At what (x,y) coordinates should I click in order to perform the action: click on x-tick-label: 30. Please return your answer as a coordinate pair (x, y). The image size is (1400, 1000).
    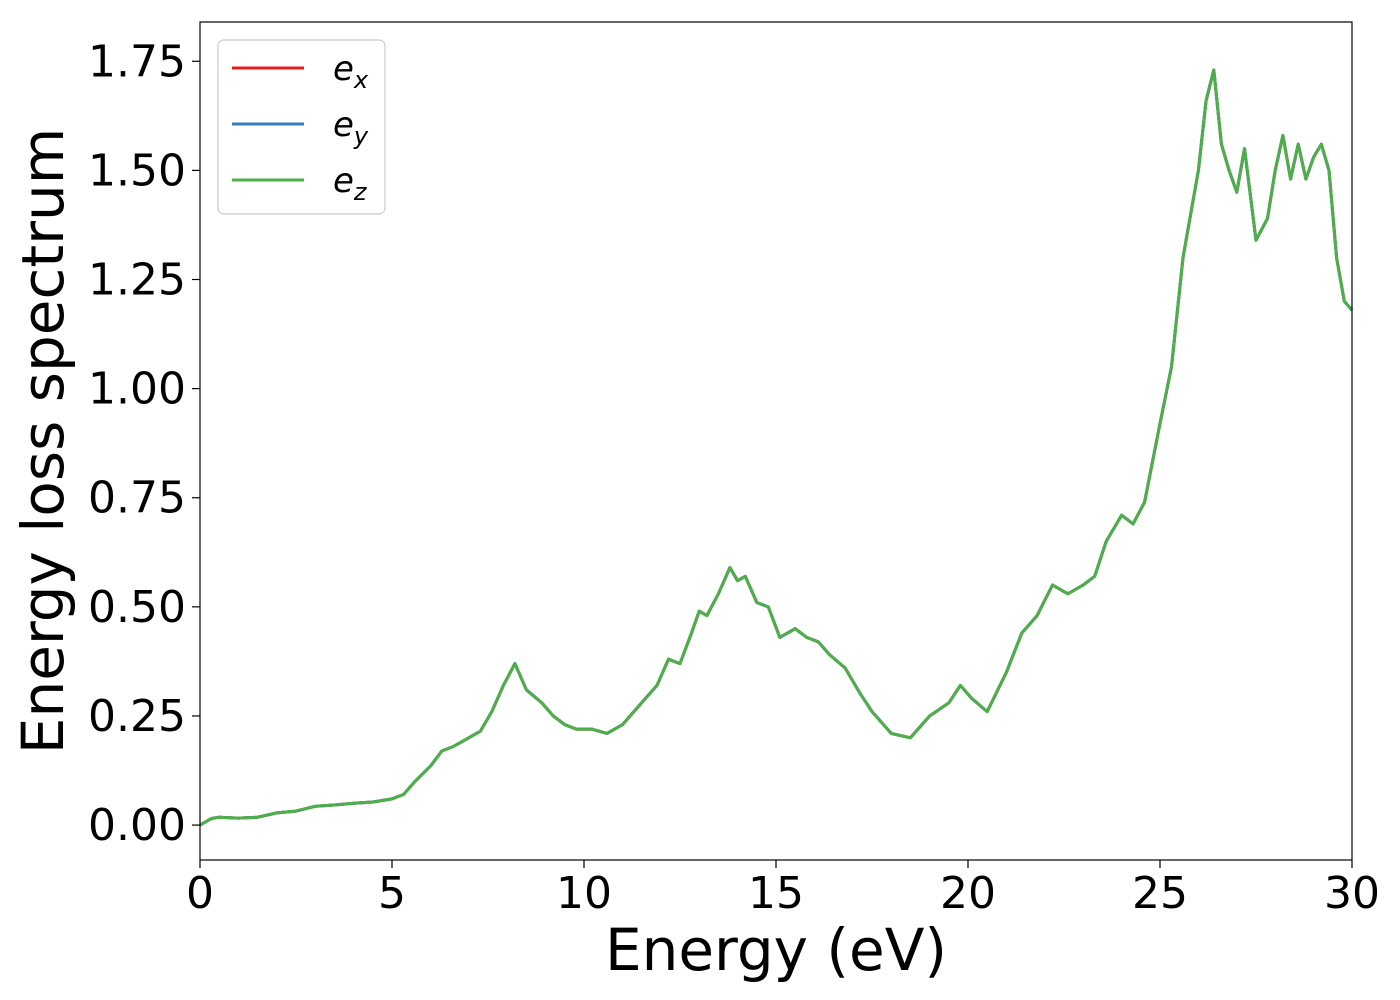
    Looking at the image, I should click on (1352, 893).